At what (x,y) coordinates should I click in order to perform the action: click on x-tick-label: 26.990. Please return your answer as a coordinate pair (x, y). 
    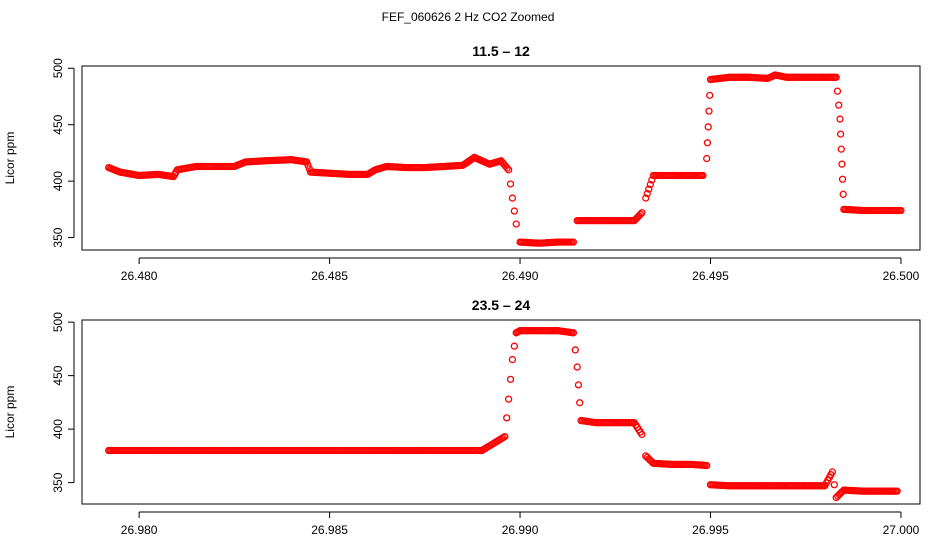
    Looking at the image, I should click on (520, 530).